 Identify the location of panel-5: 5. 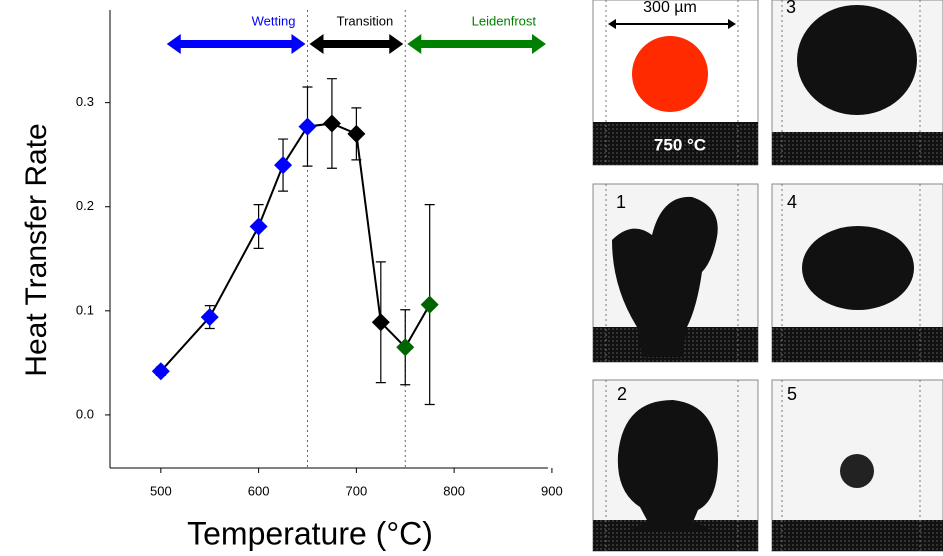
(857, 465).